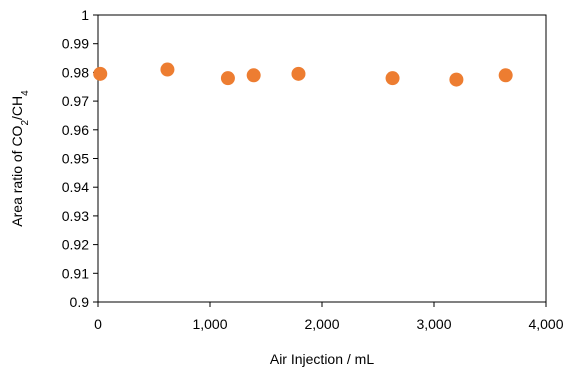 Image resolution: width=566 pixels, height=369 pixels. I want to click on y-tick-label: 0.98, so click(75, 72).